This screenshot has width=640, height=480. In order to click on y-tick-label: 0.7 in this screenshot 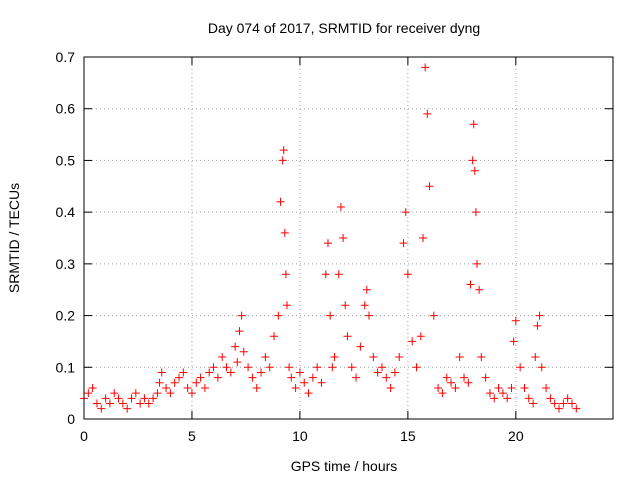, I will do `click(66, 57)`.